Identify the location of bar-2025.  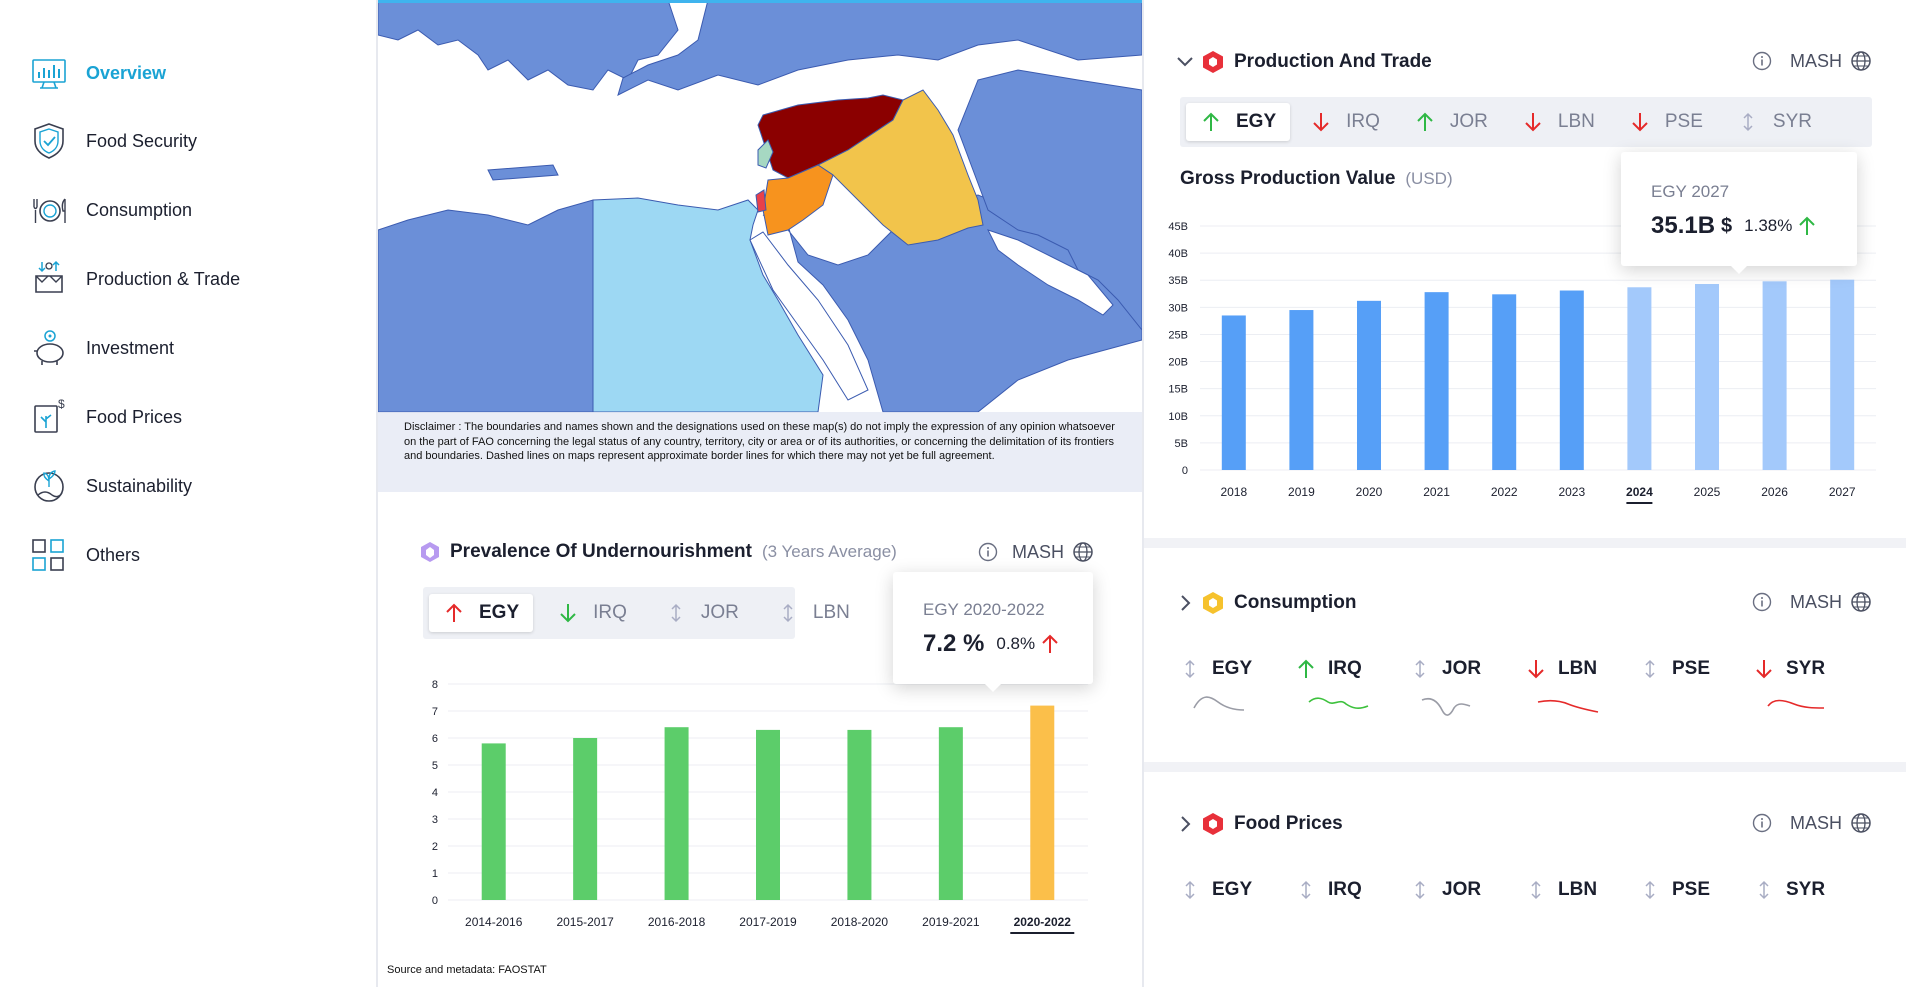
(1707, 377).